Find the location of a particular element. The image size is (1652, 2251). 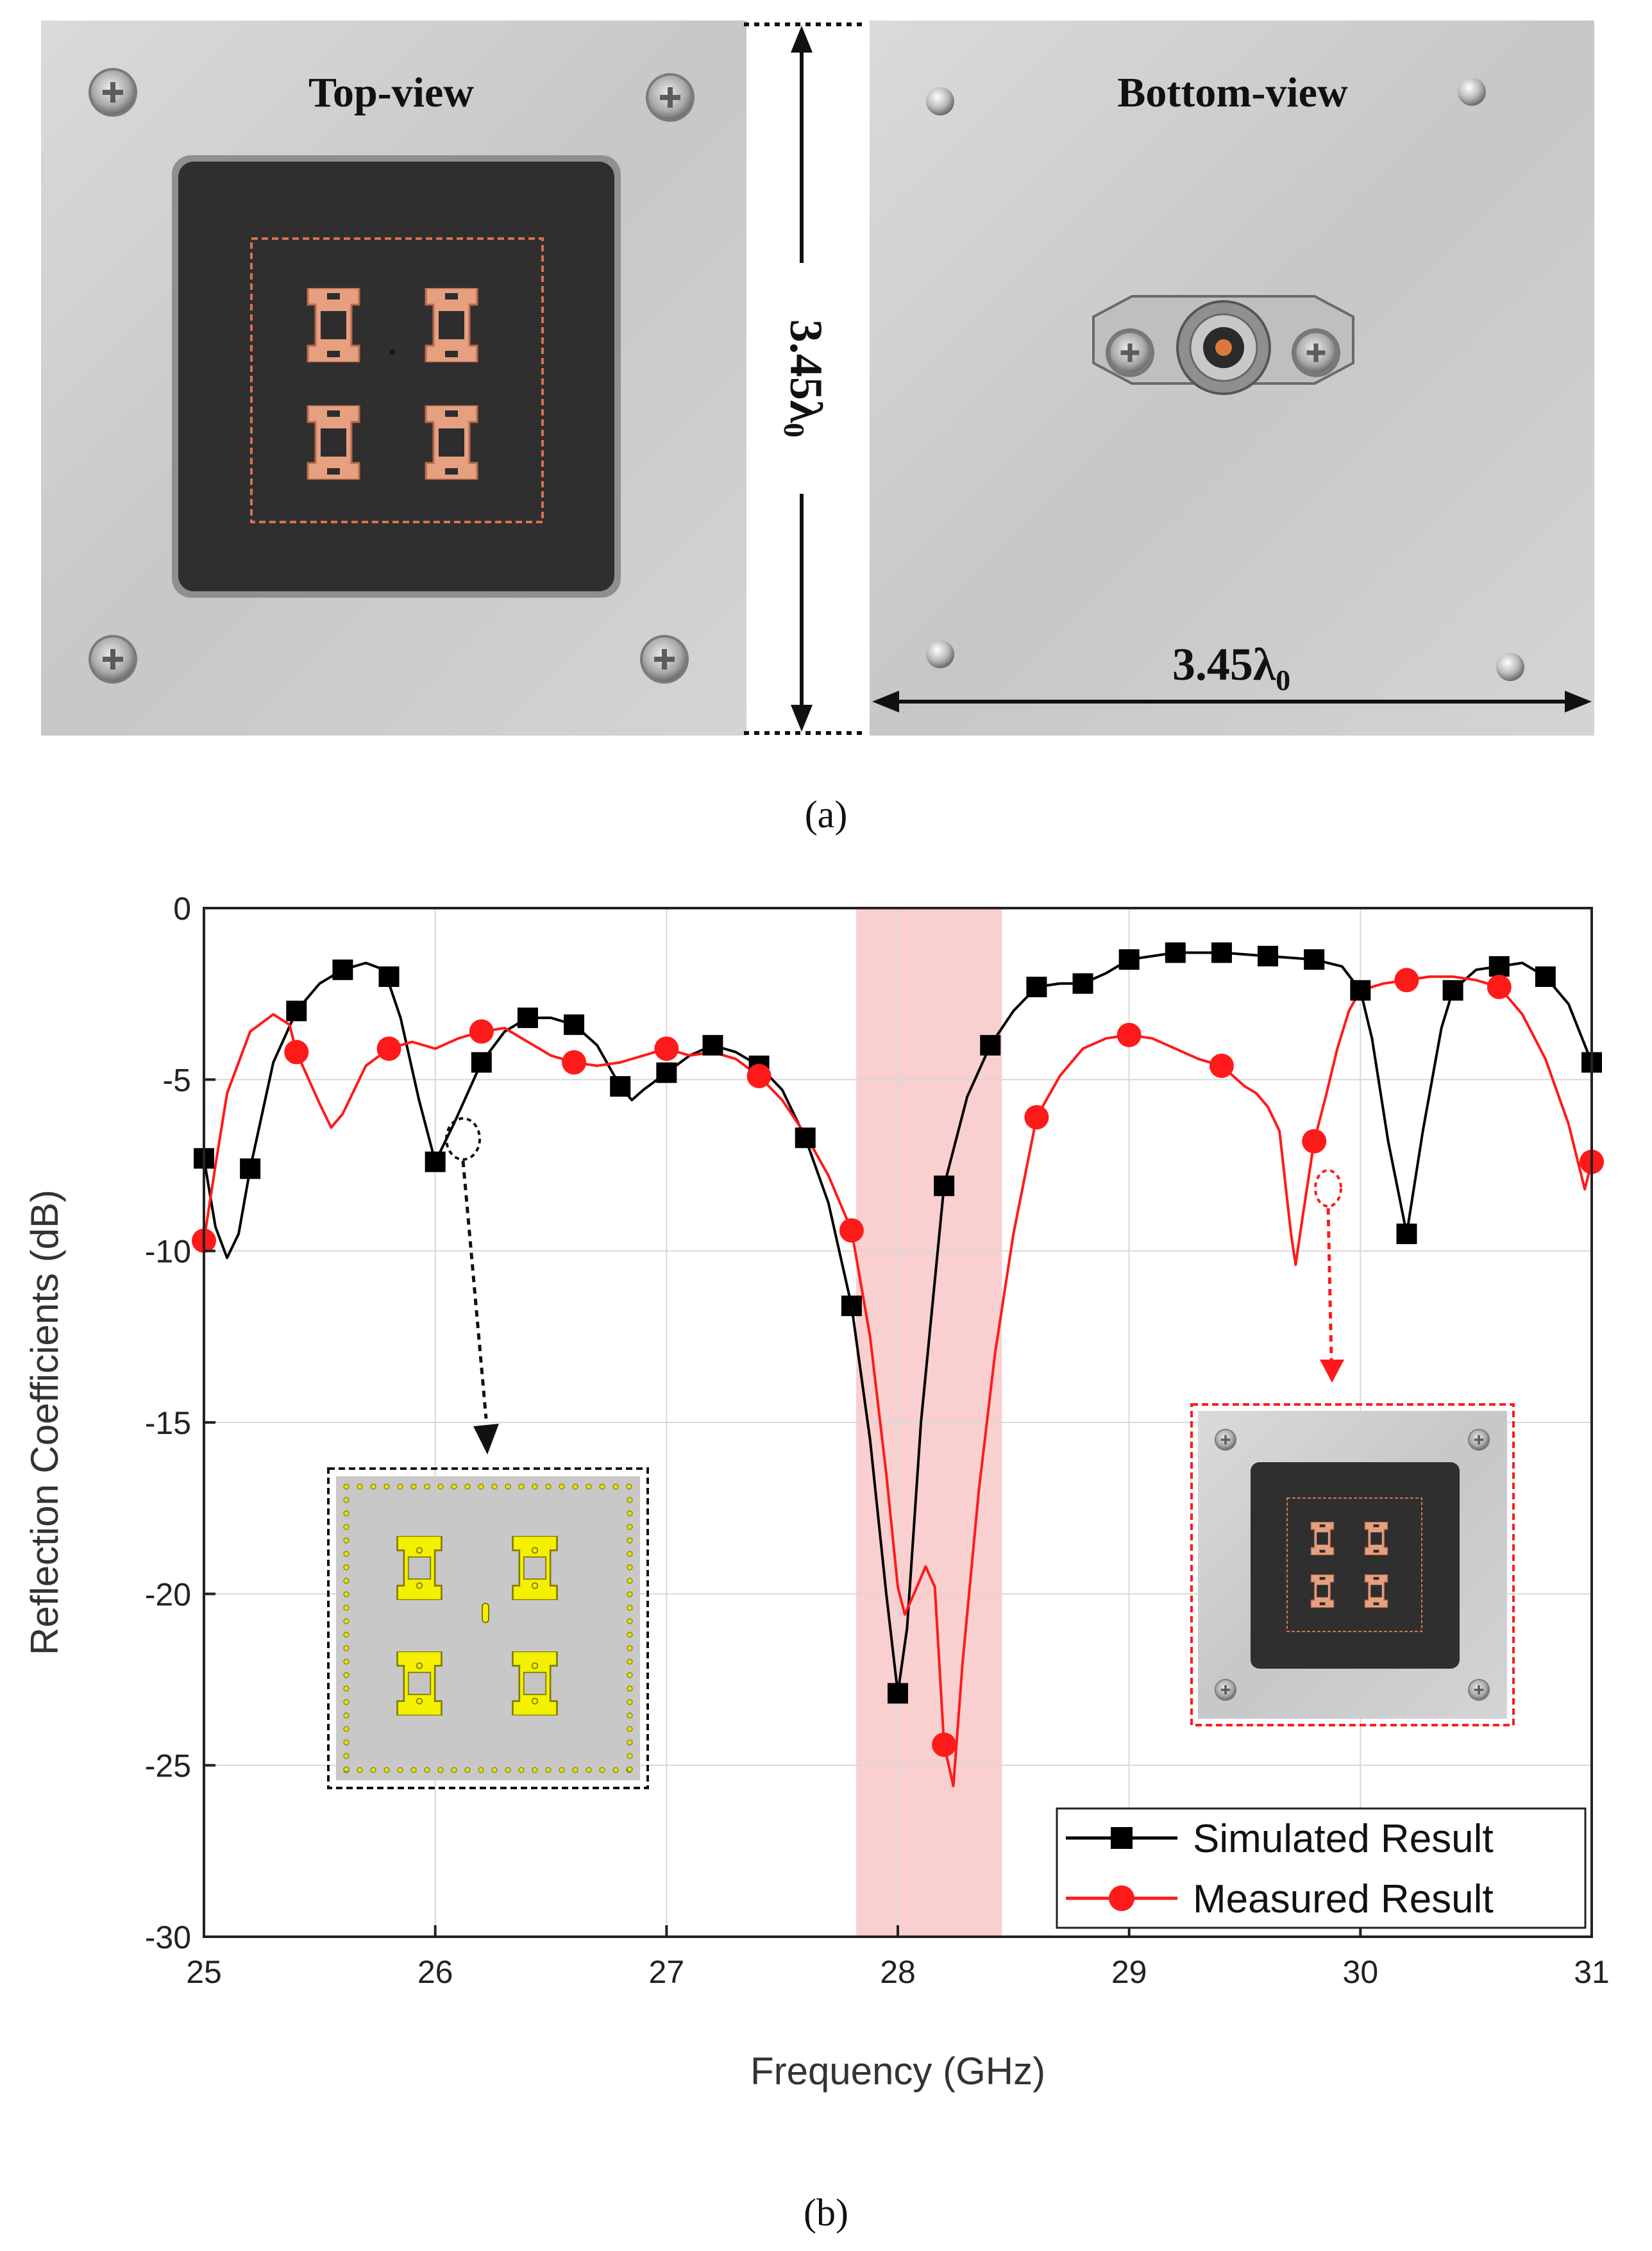

y-tick-label: 0 is located at coordinates (182, 909).